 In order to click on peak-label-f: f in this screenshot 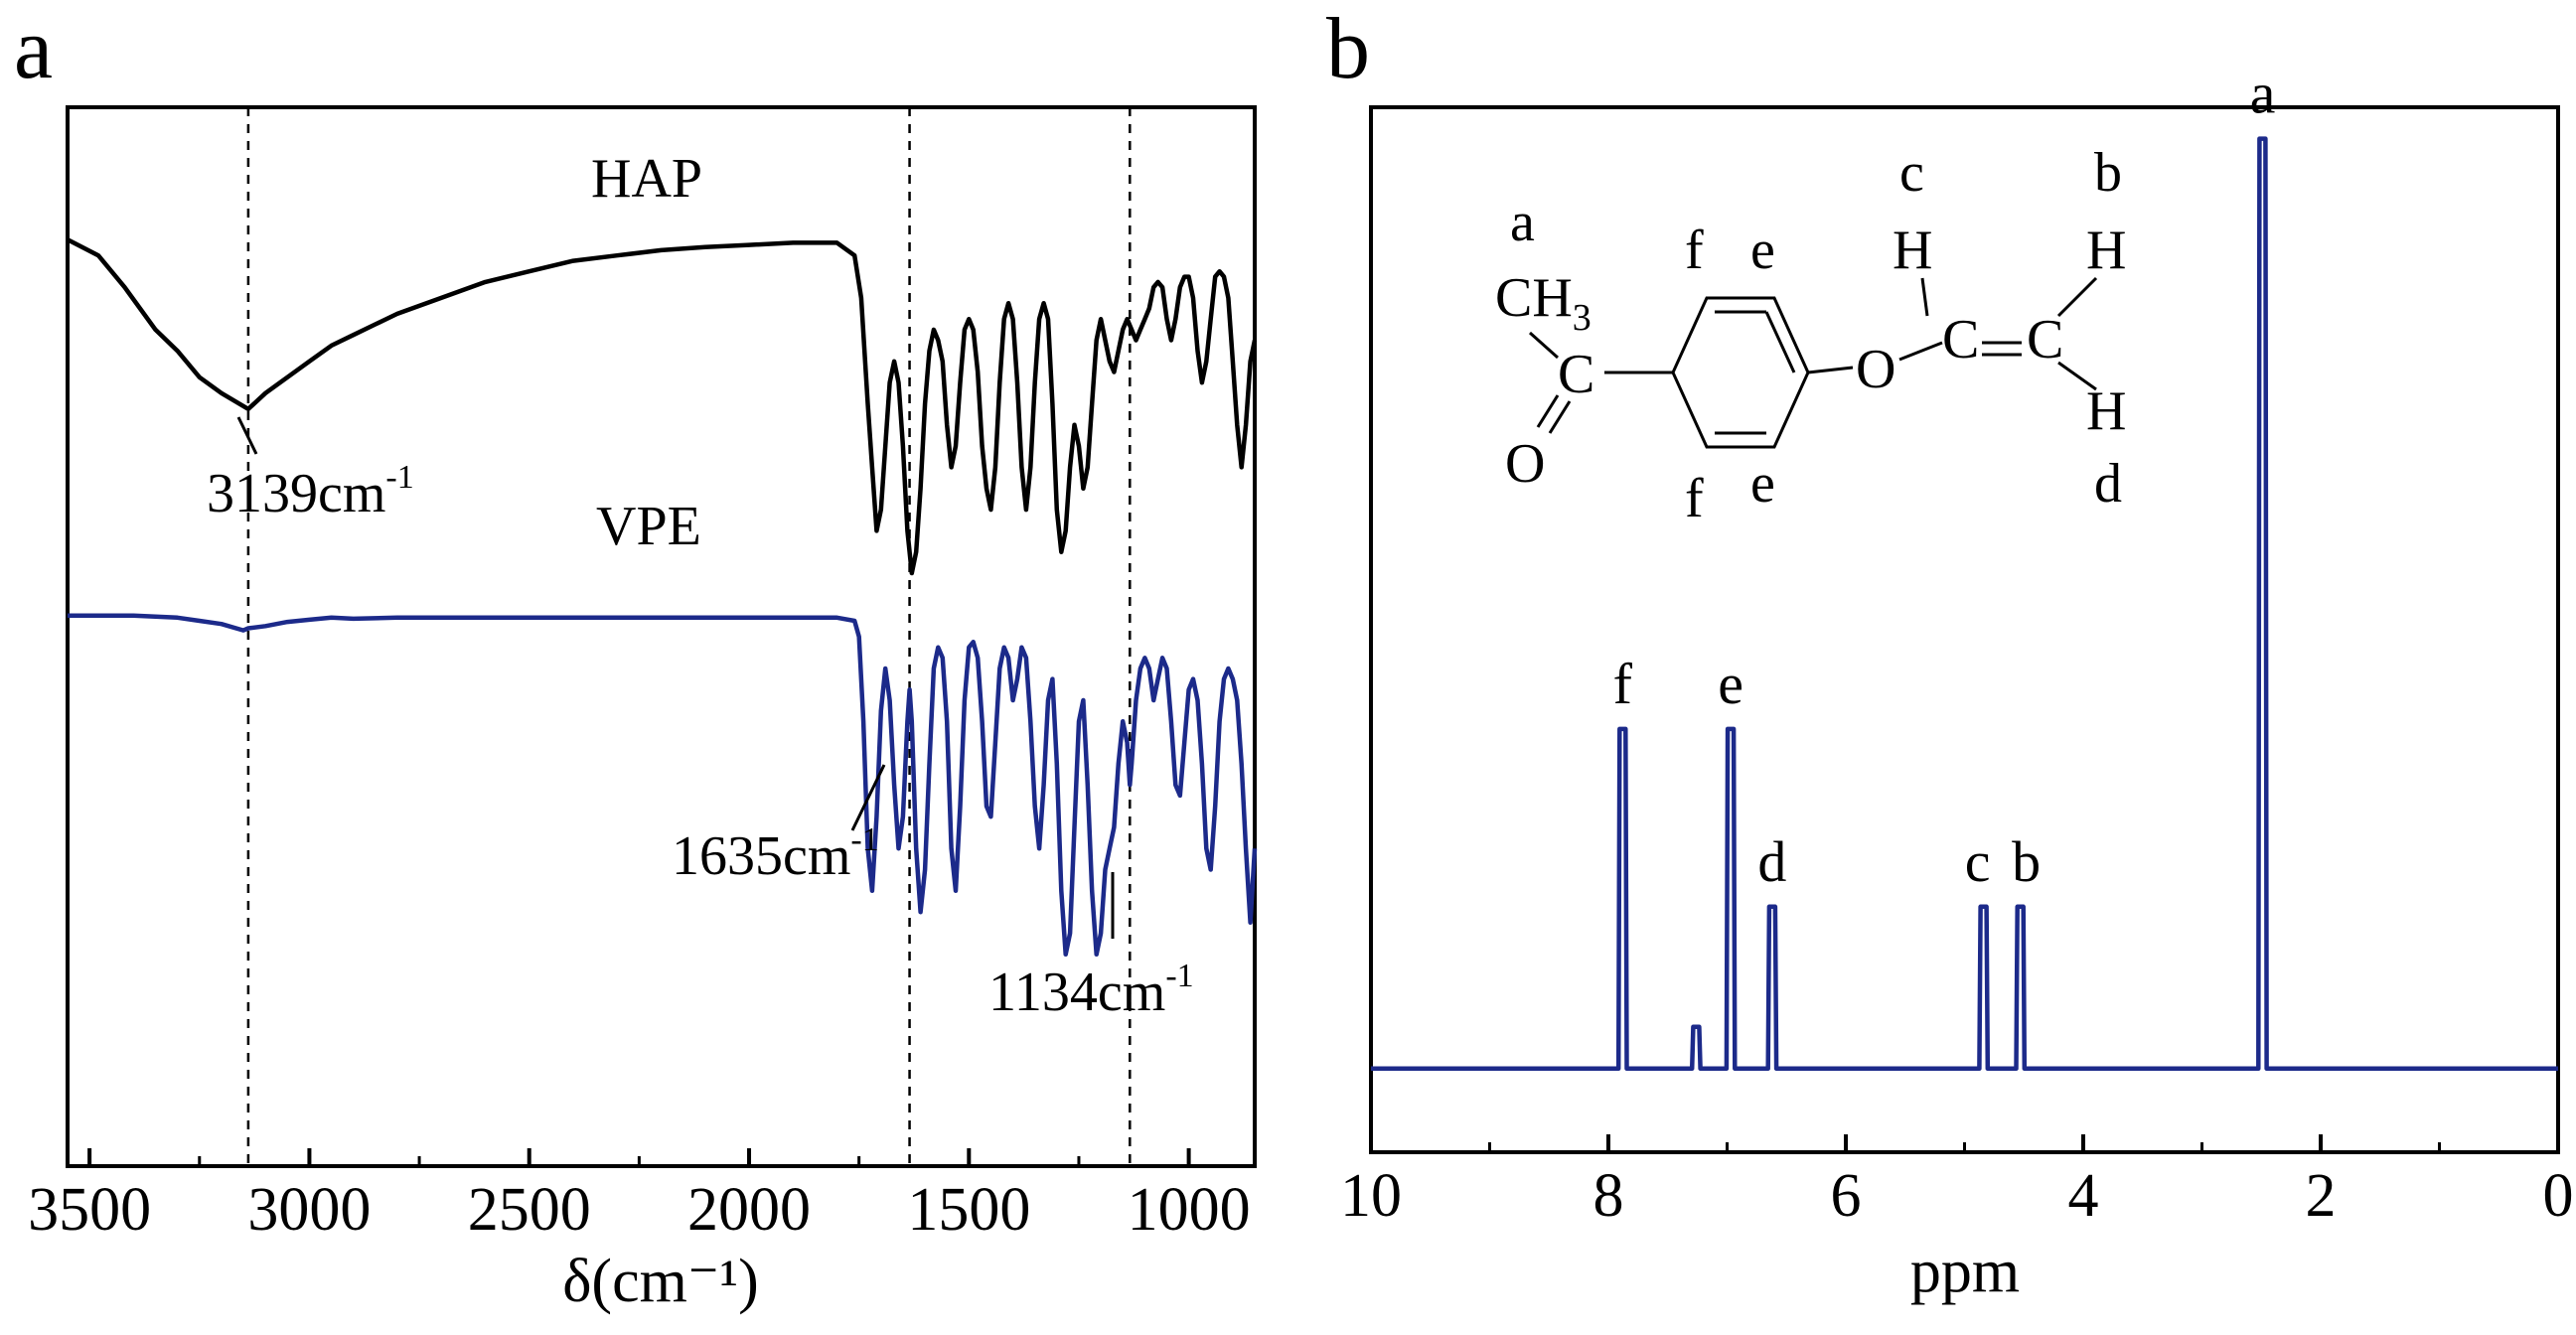, I will do `click(1623, 684)`.